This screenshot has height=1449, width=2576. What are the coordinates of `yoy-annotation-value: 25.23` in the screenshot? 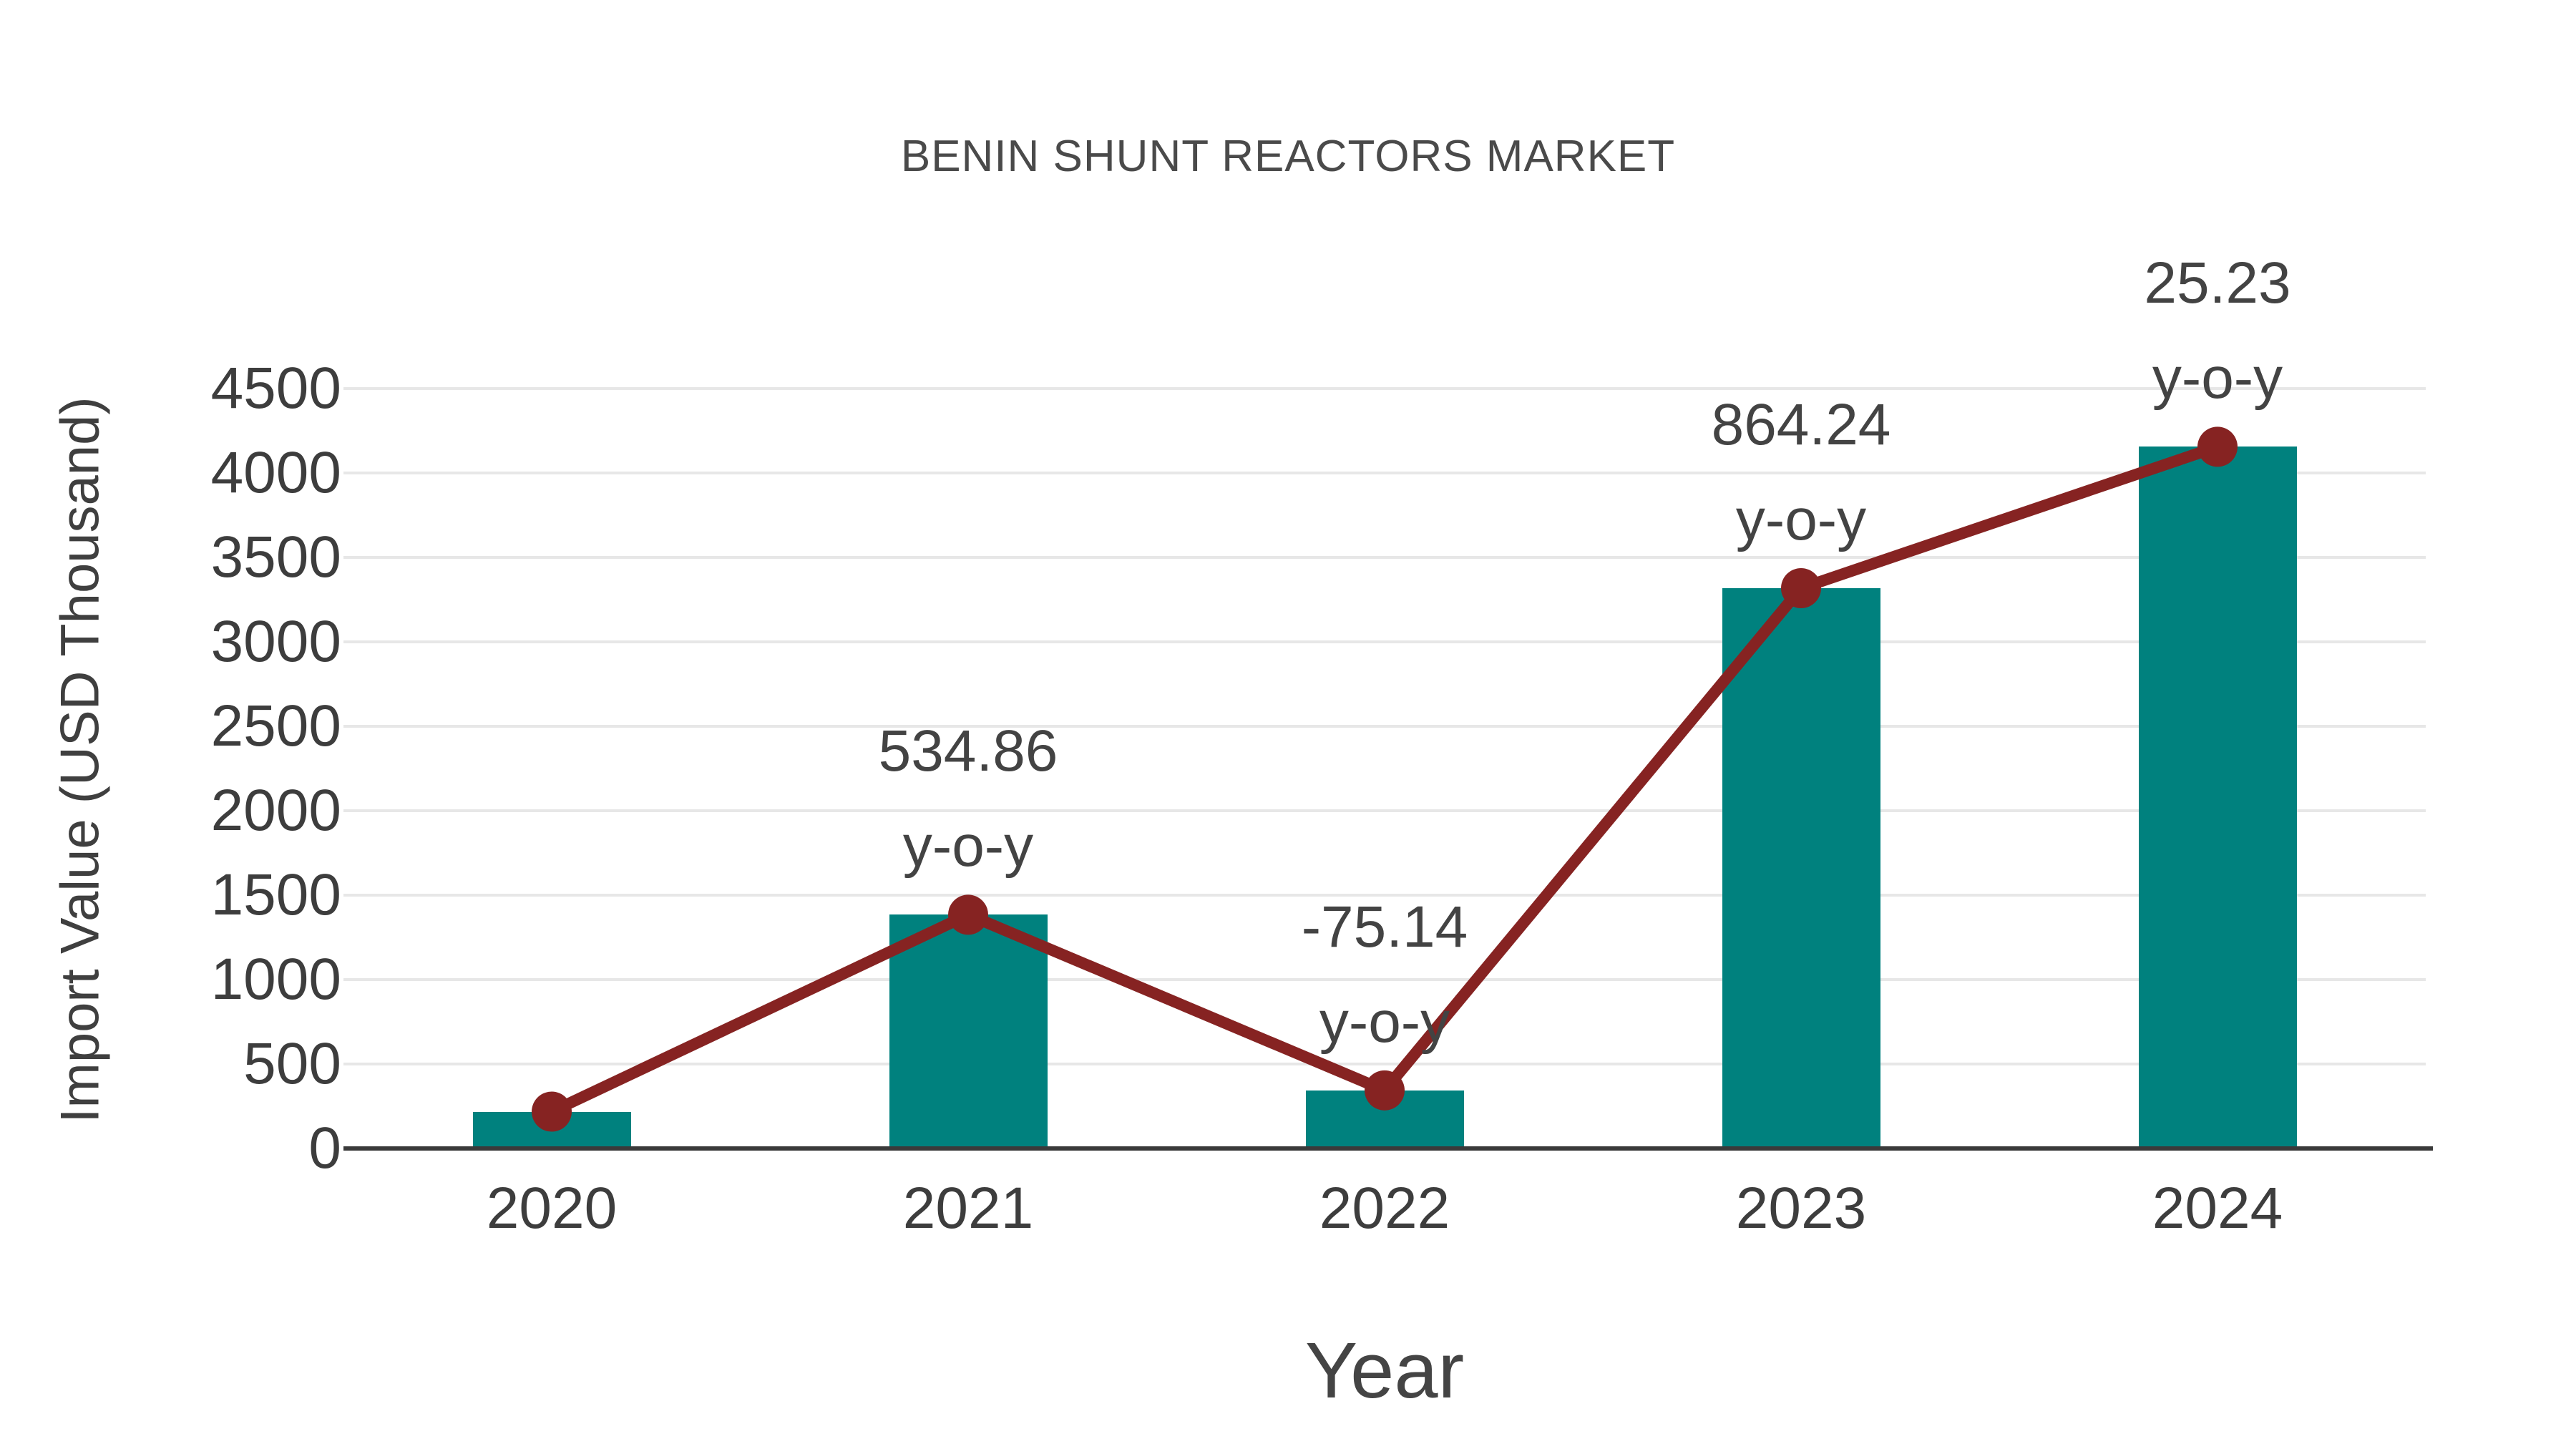 It's located at (2217, 283).